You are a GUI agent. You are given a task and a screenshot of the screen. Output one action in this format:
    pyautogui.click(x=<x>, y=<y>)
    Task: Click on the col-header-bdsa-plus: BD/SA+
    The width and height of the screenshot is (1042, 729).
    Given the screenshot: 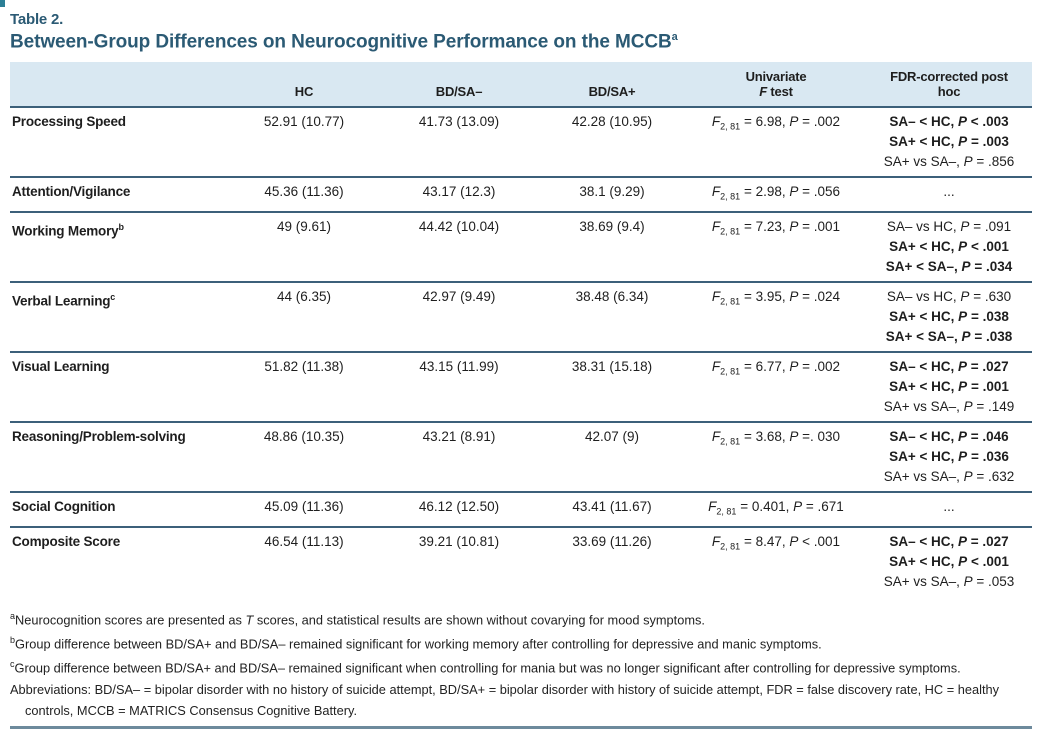 What is the action you would take?
    pyautogui.click(x=612, y=85)
    